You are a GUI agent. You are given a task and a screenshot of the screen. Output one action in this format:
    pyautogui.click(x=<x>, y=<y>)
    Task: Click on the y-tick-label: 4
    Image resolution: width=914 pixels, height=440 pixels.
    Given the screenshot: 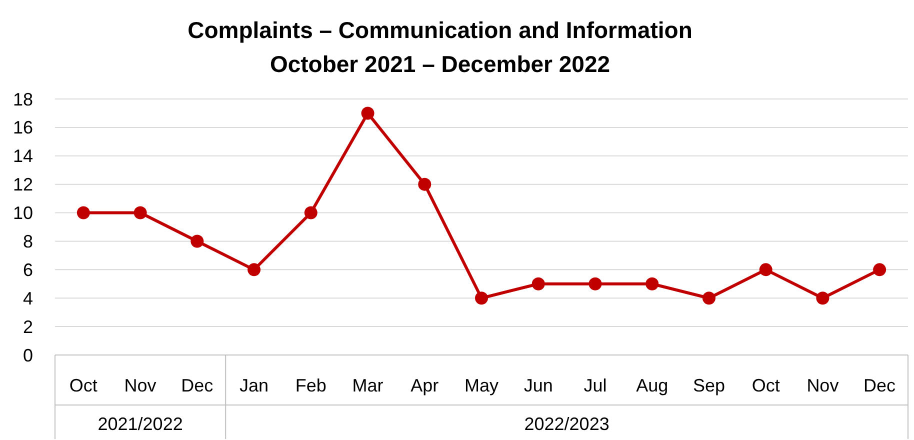 What is the action you would take?
    pyautogui.click(x=27, y=298)
    